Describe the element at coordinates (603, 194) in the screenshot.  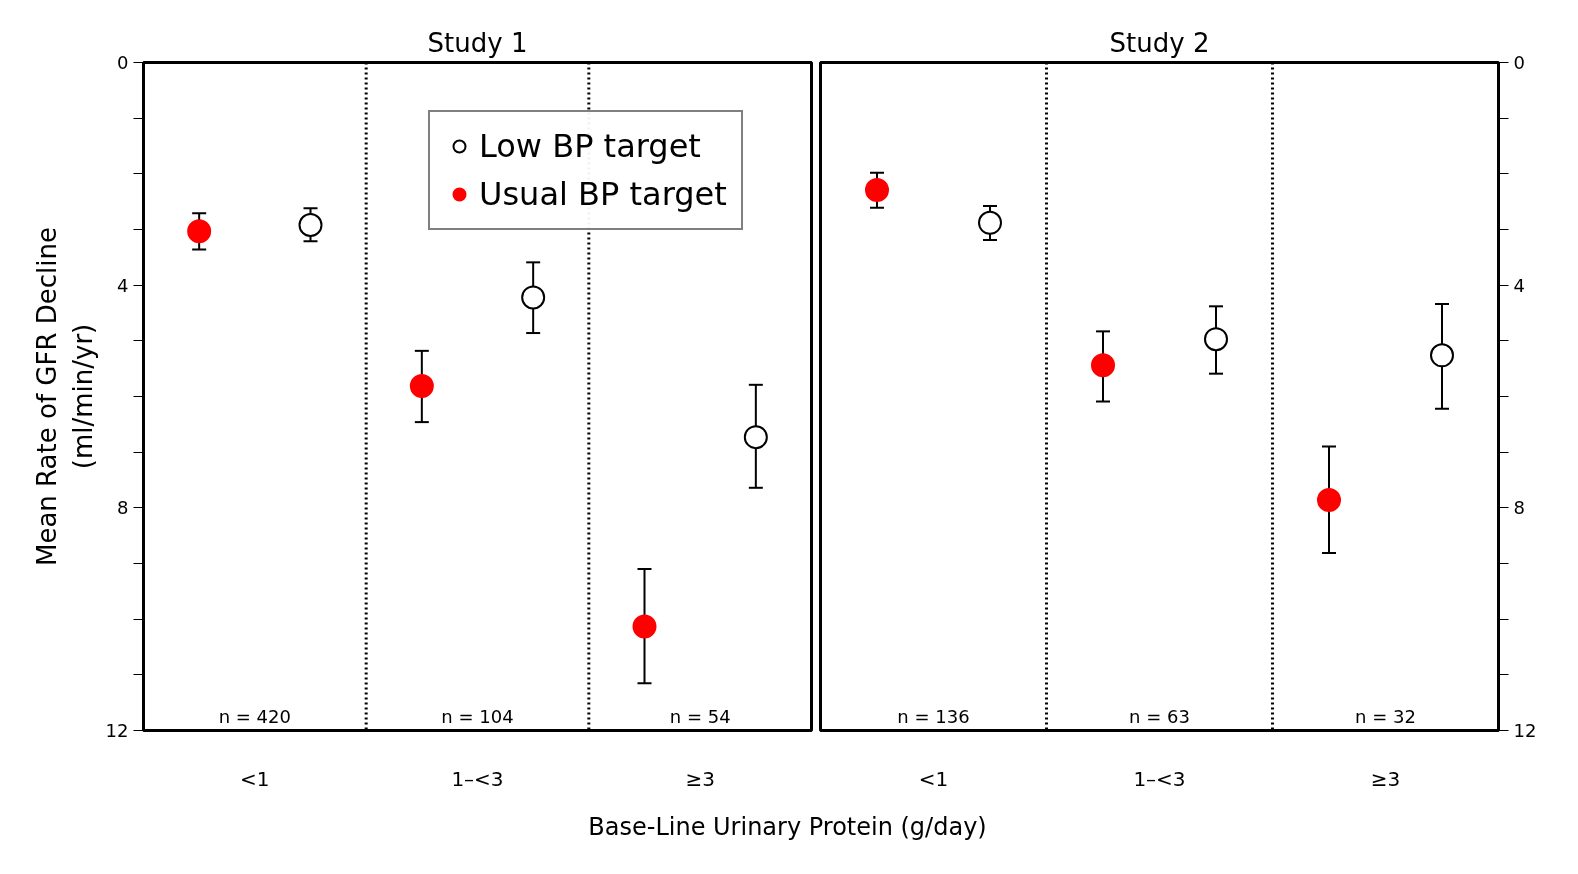
I see `legend-label: Usual BP target` at that location.